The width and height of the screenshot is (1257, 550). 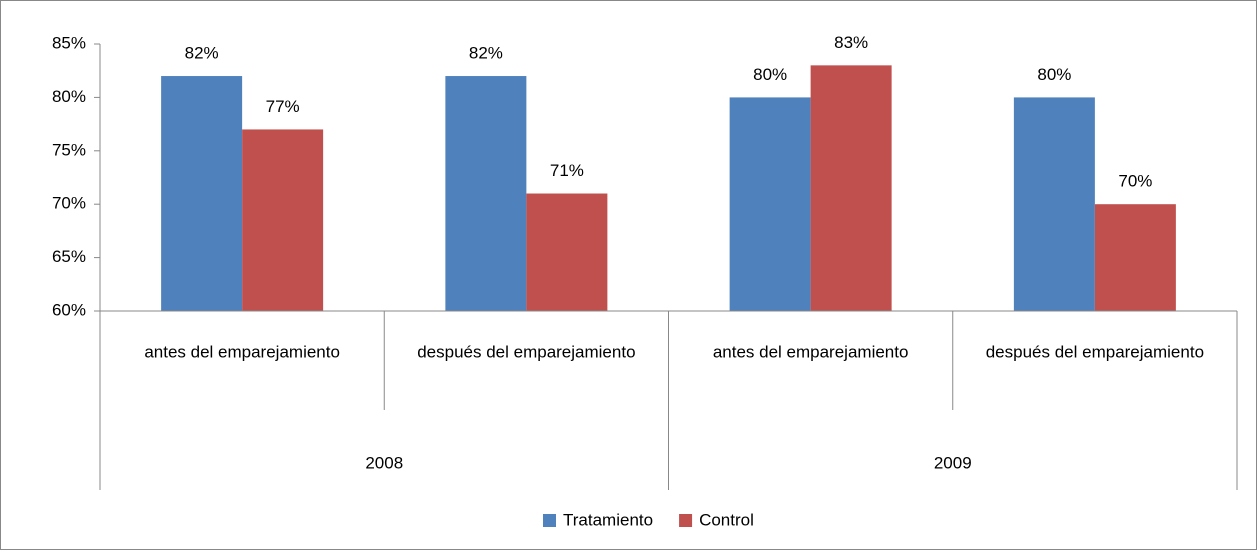 What do you see at coordinates (953, 462) in the screenshot?
I see `group-label: 2009` at bounding box center [953, 462].